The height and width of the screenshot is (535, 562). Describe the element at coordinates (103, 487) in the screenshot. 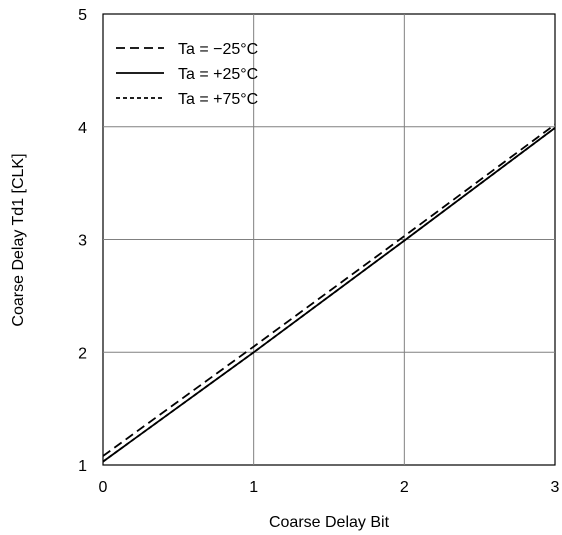

I see `x-tick-label: 0` at that location.